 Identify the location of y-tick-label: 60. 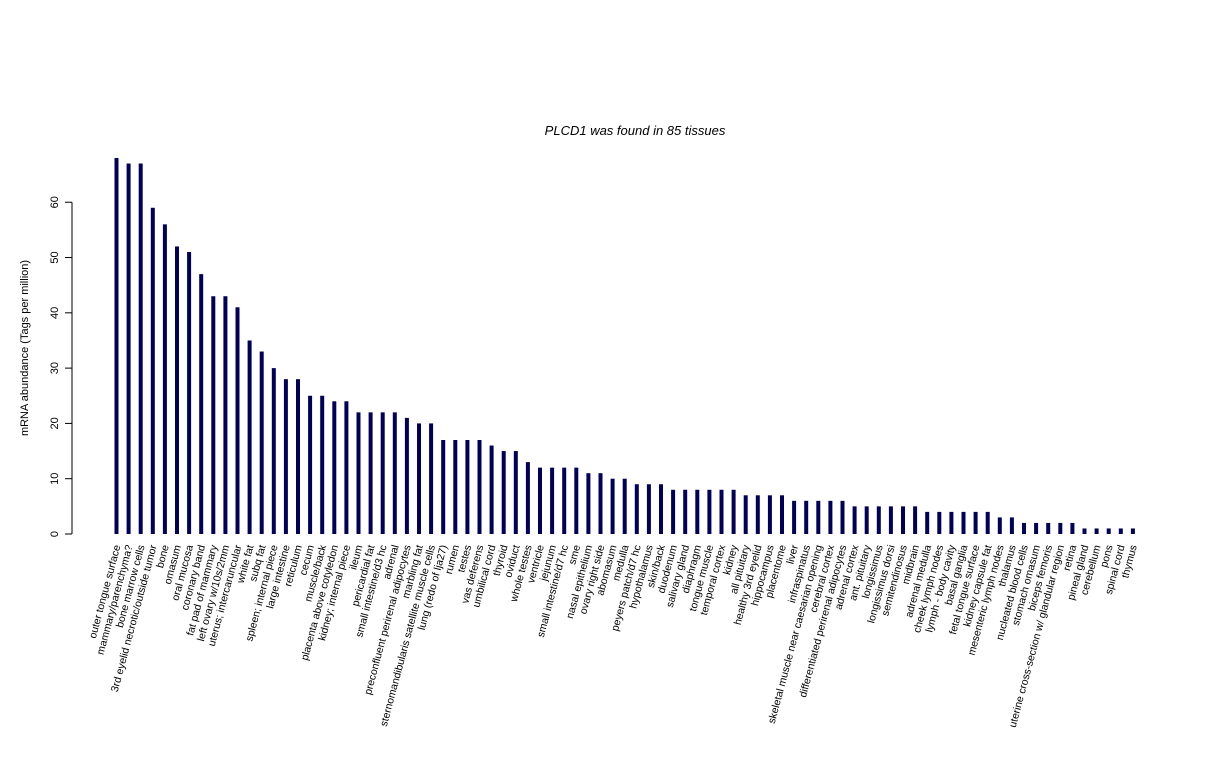
(55, 202).